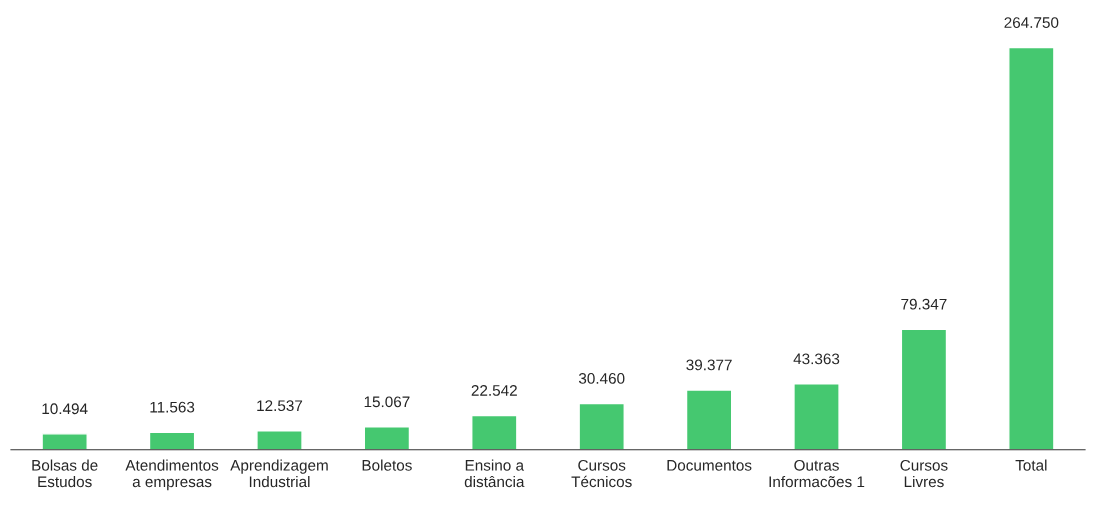 This screenshot has height=517, width=1096. Describe the element at coordinates (279, 473) in the screenshot. I see `x-tick-label: Aprendizagem Industrial` at that location.